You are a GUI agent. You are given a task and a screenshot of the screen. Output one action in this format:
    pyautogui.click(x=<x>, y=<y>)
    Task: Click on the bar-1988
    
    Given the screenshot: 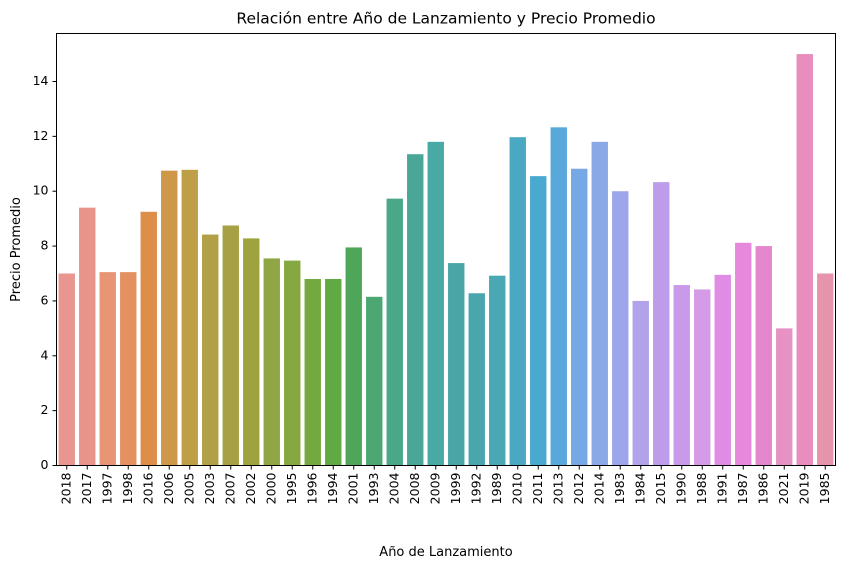 What is the action you would take?
    pyautogui.click(x=702, y=377)
    